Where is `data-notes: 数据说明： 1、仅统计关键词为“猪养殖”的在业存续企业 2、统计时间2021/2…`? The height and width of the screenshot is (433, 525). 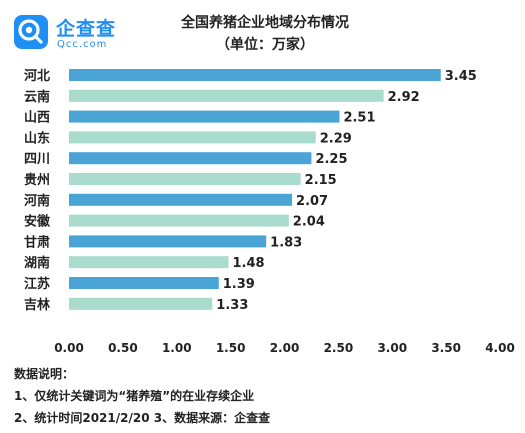 data-notes: 数据说明： 1、仅统计关键词为“猪养殖”的在业存续企业 2、统计时间2021/2… is located at coordinates (264, 396).